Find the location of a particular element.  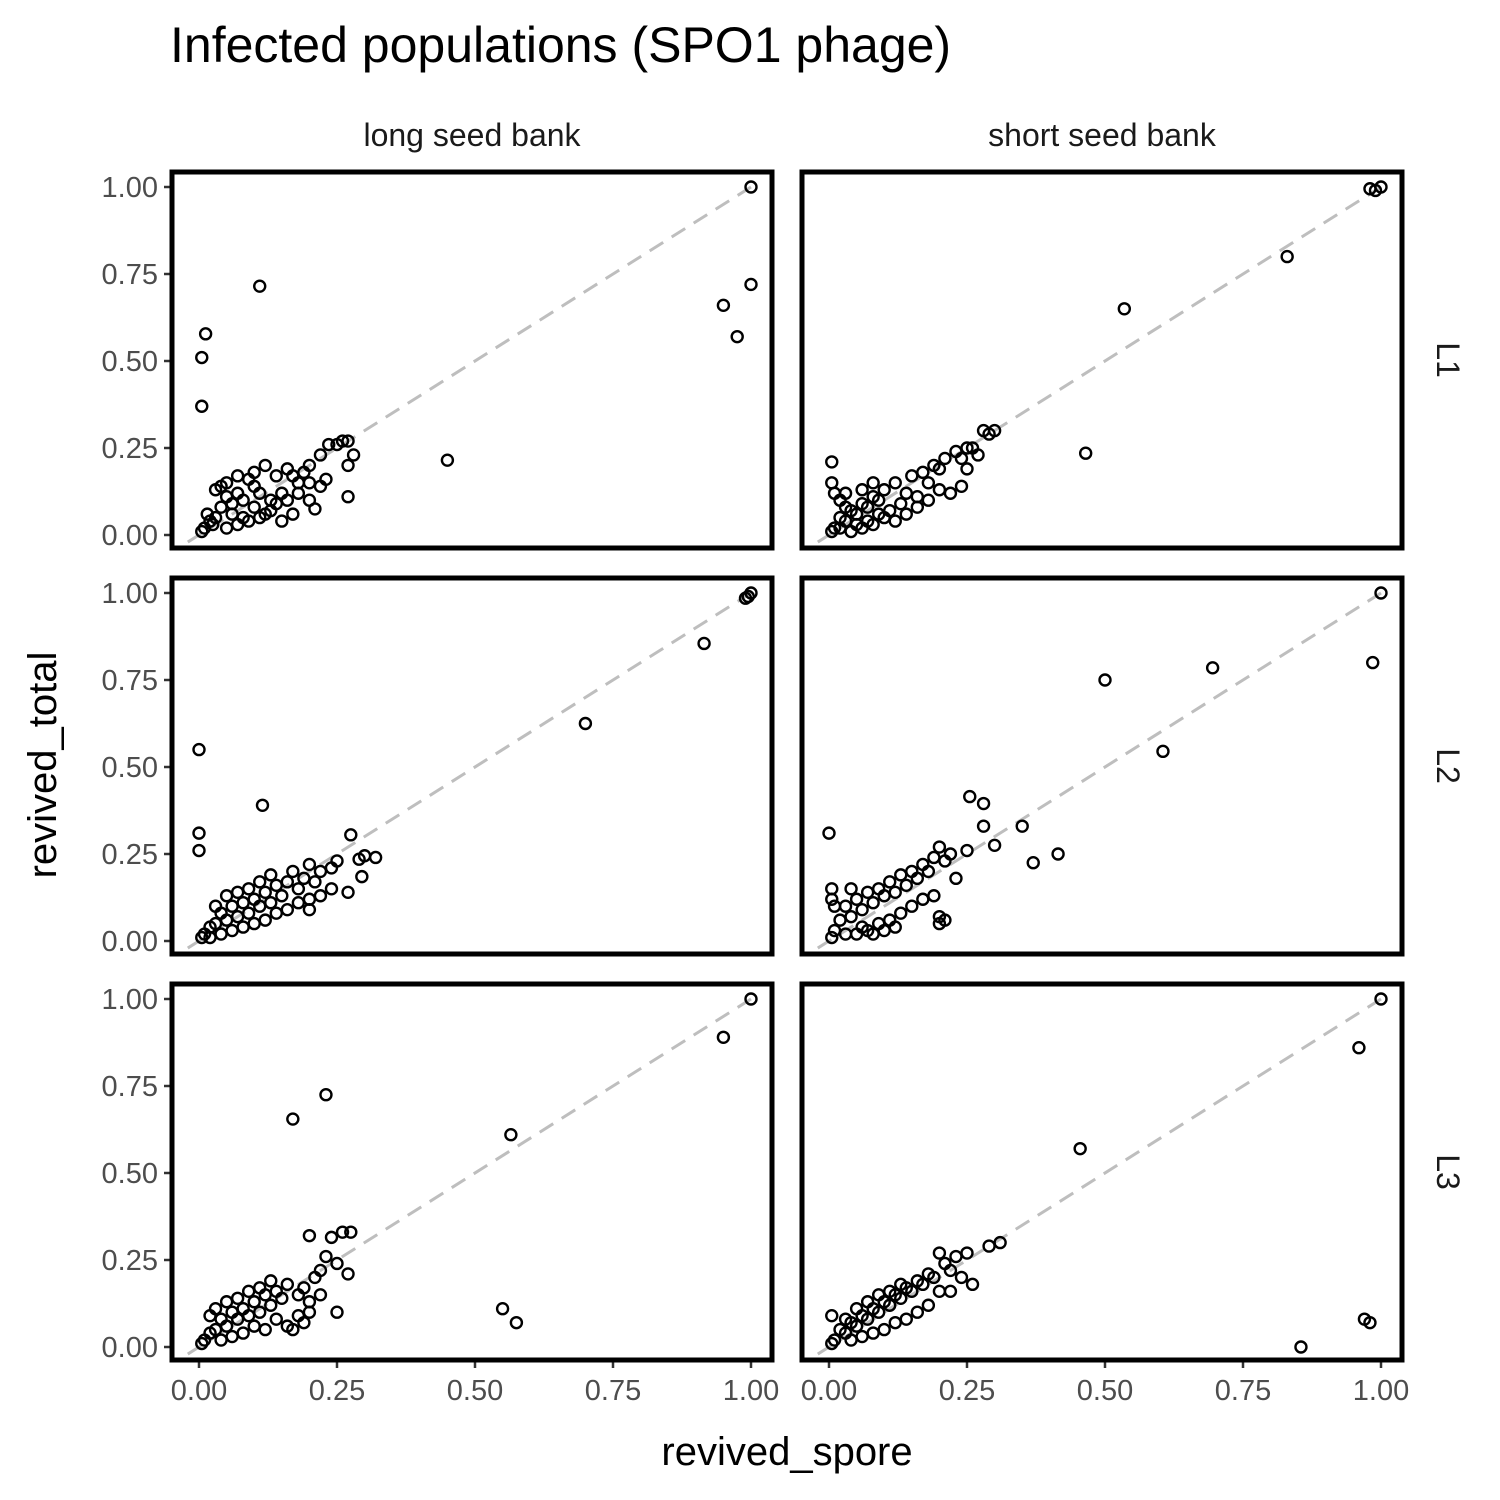

x-tick-label: 0.75 is located at coordinates (1243, 1391).